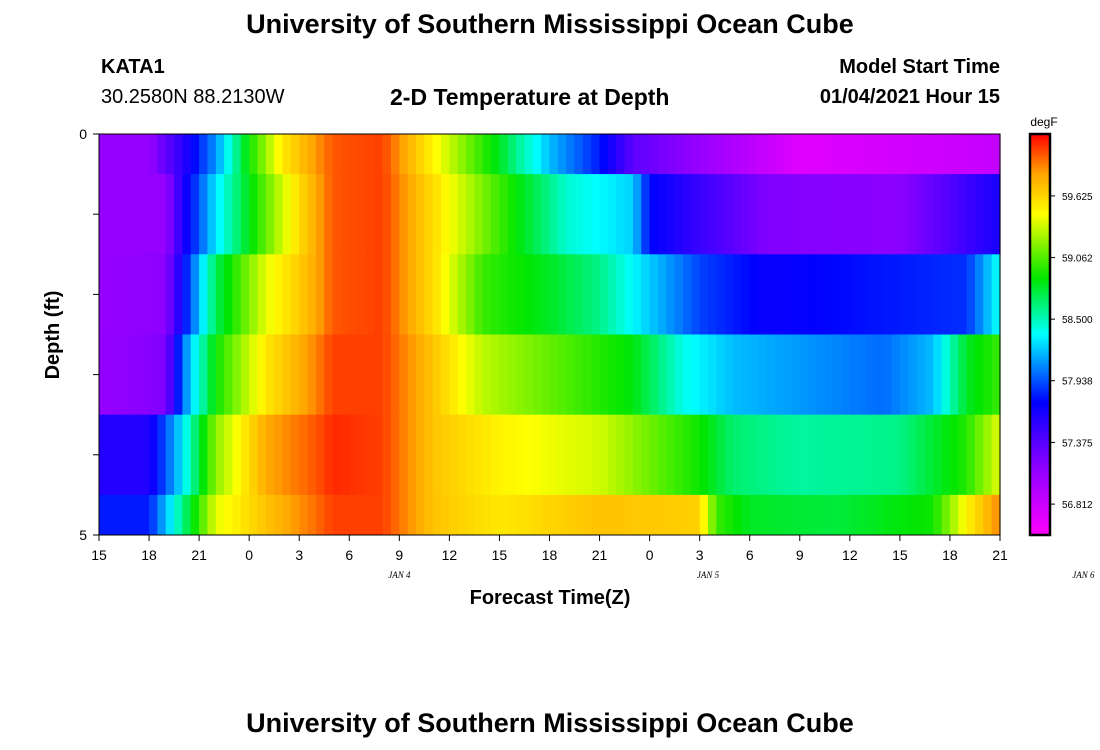 Image resolution: width=1100 pixels, height=750 pixels. I want to click on x-tick-label: 18, so click(950, 555).